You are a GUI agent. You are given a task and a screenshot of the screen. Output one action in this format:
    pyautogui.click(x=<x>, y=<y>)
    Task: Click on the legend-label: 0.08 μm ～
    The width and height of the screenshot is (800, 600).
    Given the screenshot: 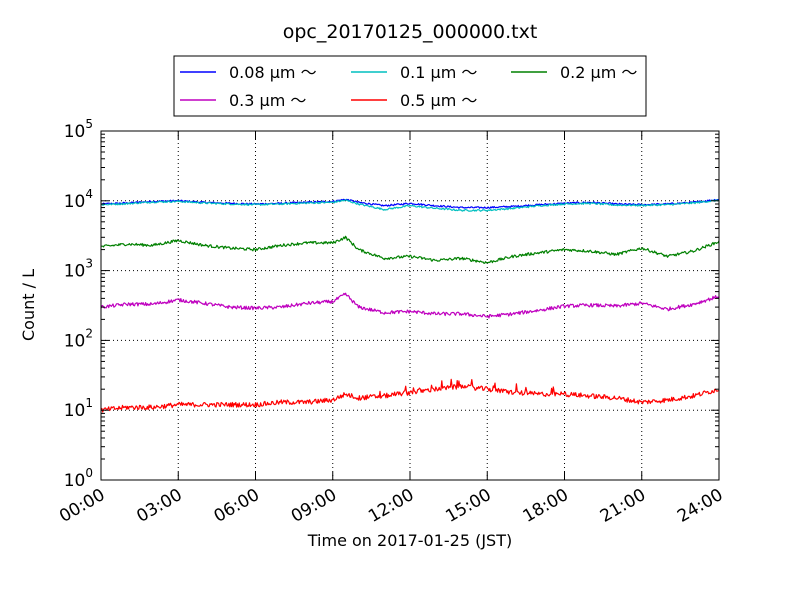 What is the action you would take?
    pyautogui.click(x=273, y=72)
    